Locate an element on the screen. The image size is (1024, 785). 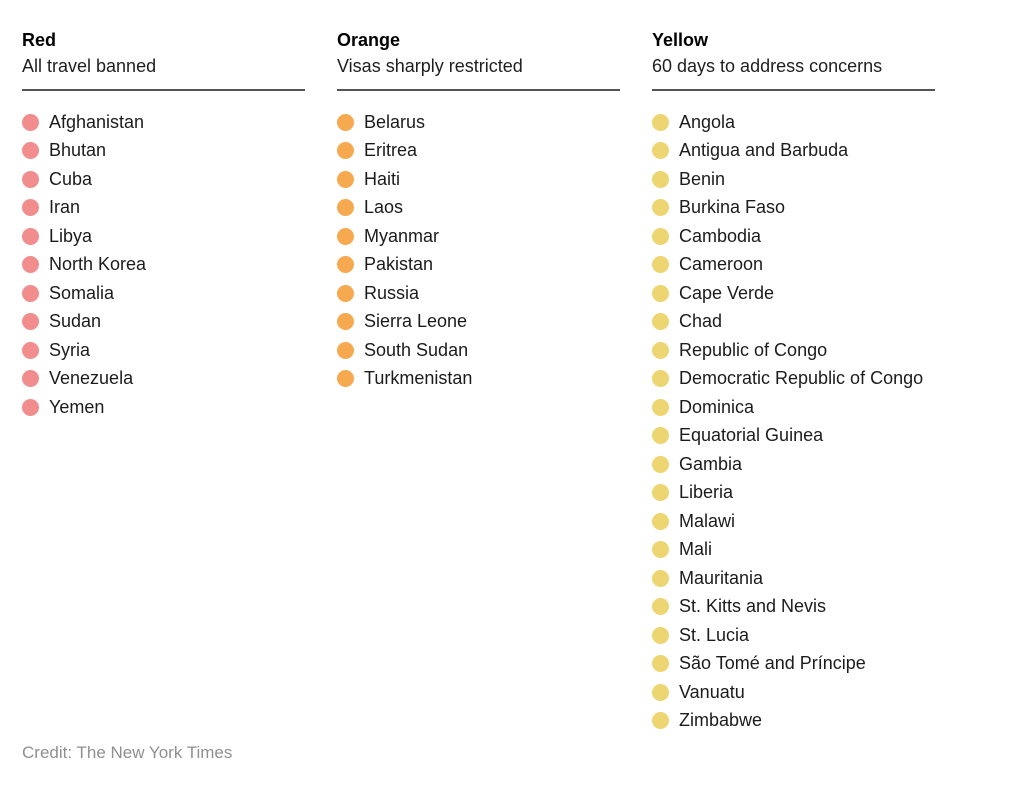
list-item: Dominica is located at coordinates (794, 407).